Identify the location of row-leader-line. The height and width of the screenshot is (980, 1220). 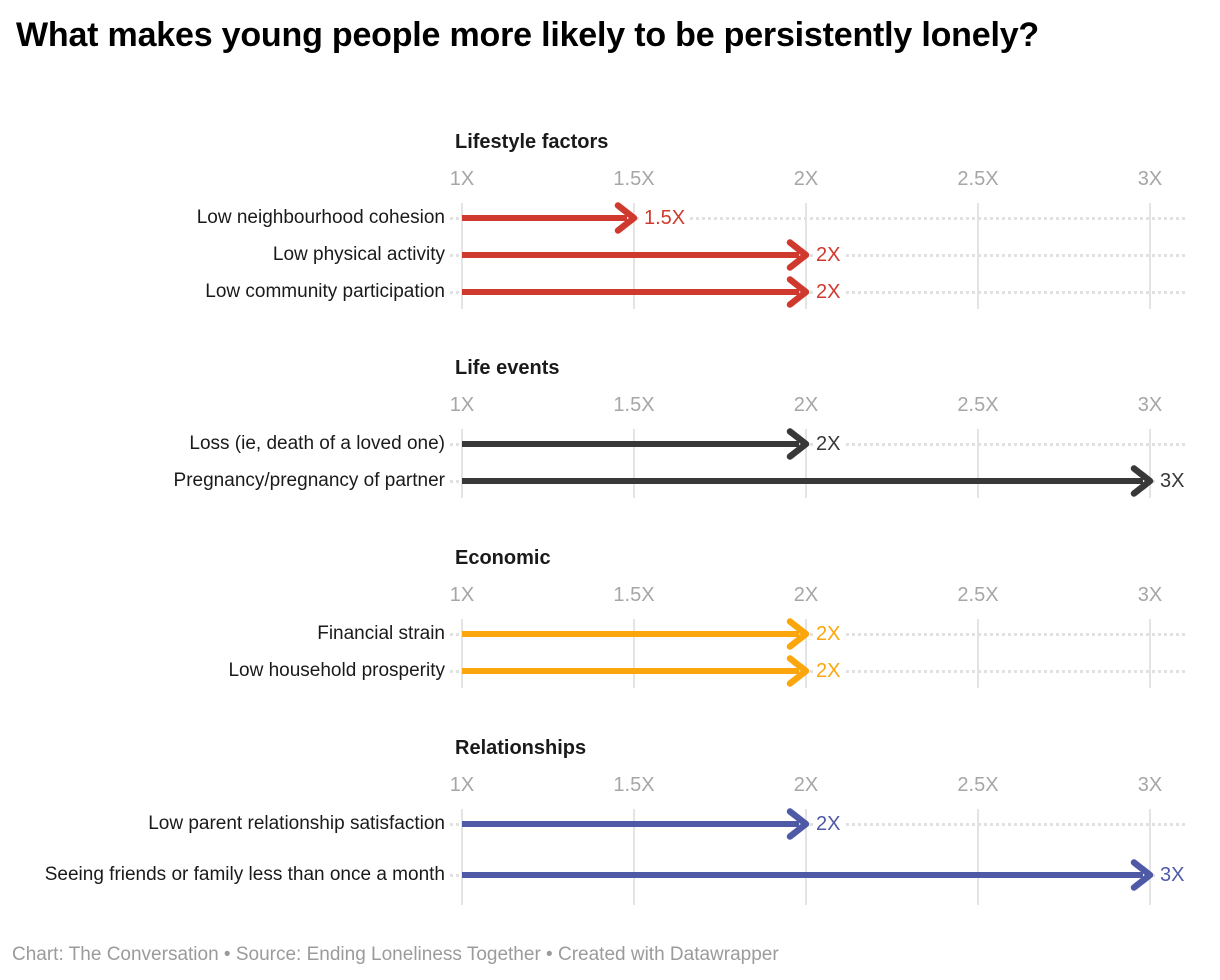
(819, 218).